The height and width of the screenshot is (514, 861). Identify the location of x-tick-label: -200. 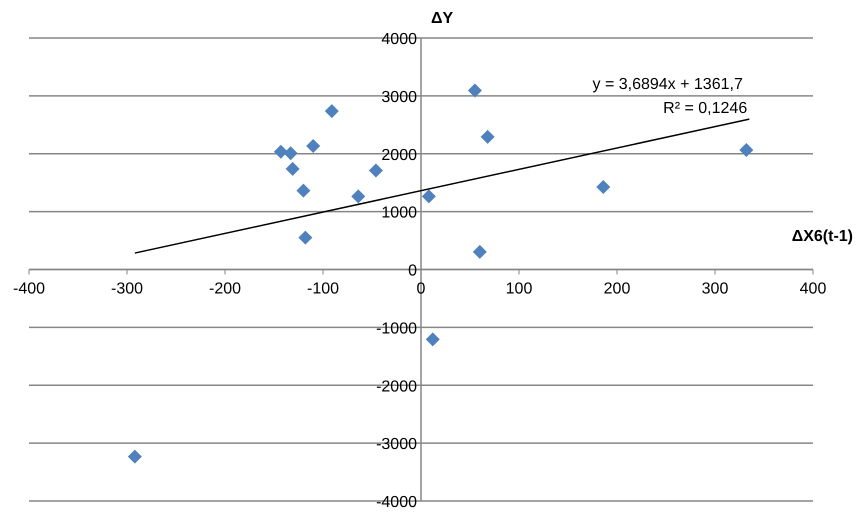
(225, 289).